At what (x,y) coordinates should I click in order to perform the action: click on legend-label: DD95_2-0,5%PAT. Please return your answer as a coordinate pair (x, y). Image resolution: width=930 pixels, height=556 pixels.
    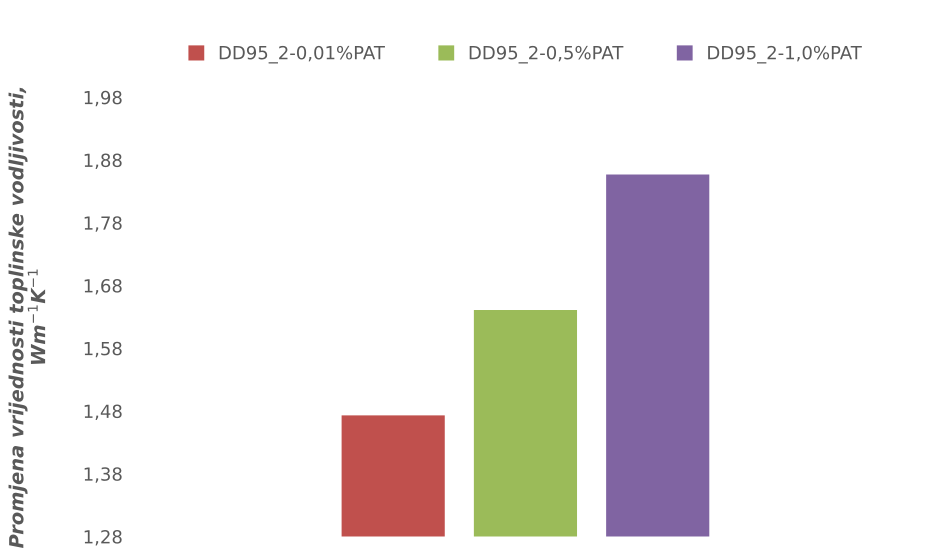
    Looking at the image, I should click on (547, 55).